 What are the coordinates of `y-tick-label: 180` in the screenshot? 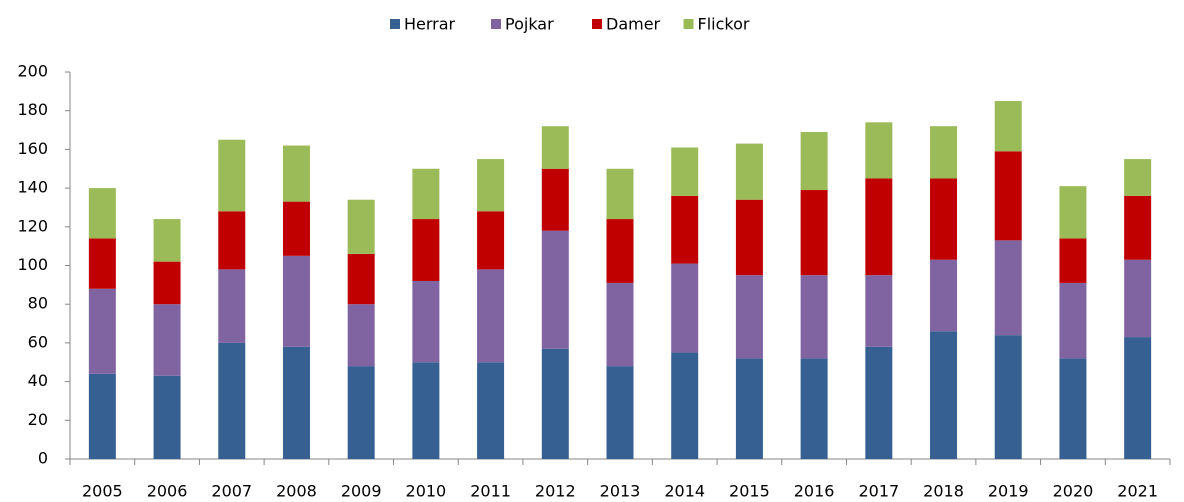 It's located at (32, 109).